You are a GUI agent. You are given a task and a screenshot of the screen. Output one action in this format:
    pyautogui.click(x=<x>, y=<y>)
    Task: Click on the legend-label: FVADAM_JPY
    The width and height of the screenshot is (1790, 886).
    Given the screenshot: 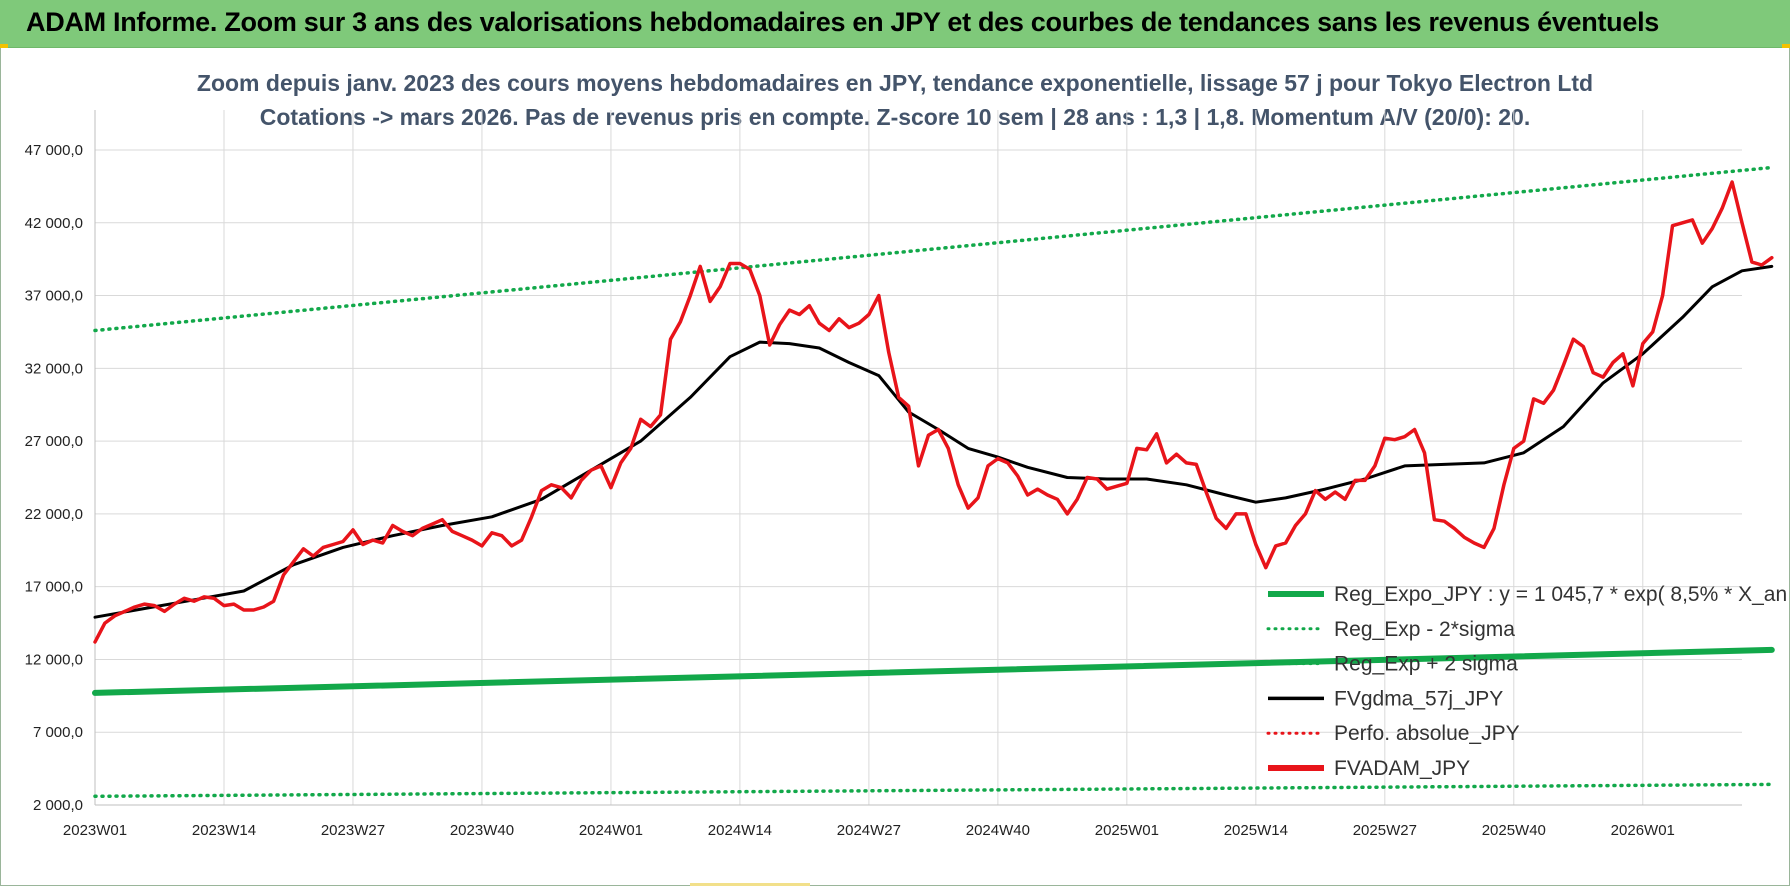 What is the action you would take?
    pyautogui.click(x=1402, y=768)
    